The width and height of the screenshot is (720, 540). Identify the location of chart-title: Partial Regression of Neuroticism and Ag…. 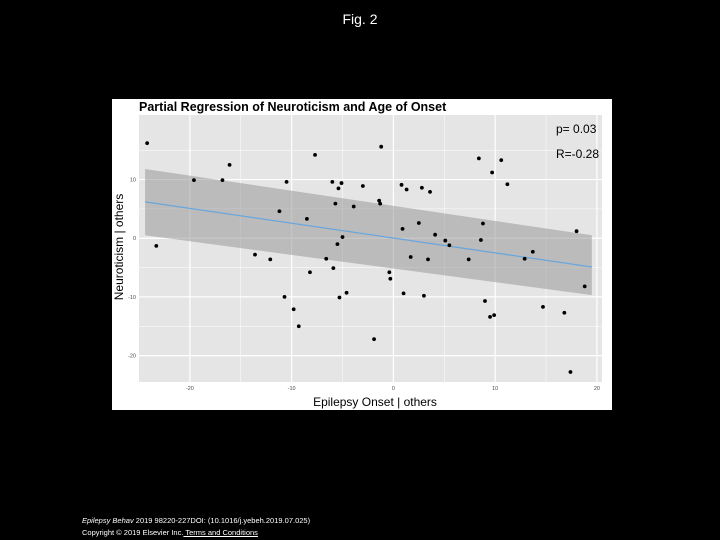
(293, 107).